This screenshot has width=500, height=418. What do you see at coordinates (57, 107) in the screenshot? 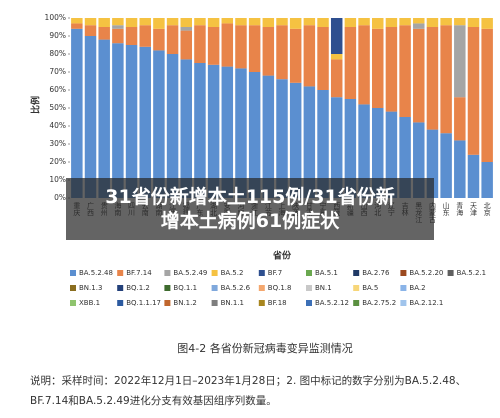
I see `y-tick-label: 50%` at bounding box center [57, 107].